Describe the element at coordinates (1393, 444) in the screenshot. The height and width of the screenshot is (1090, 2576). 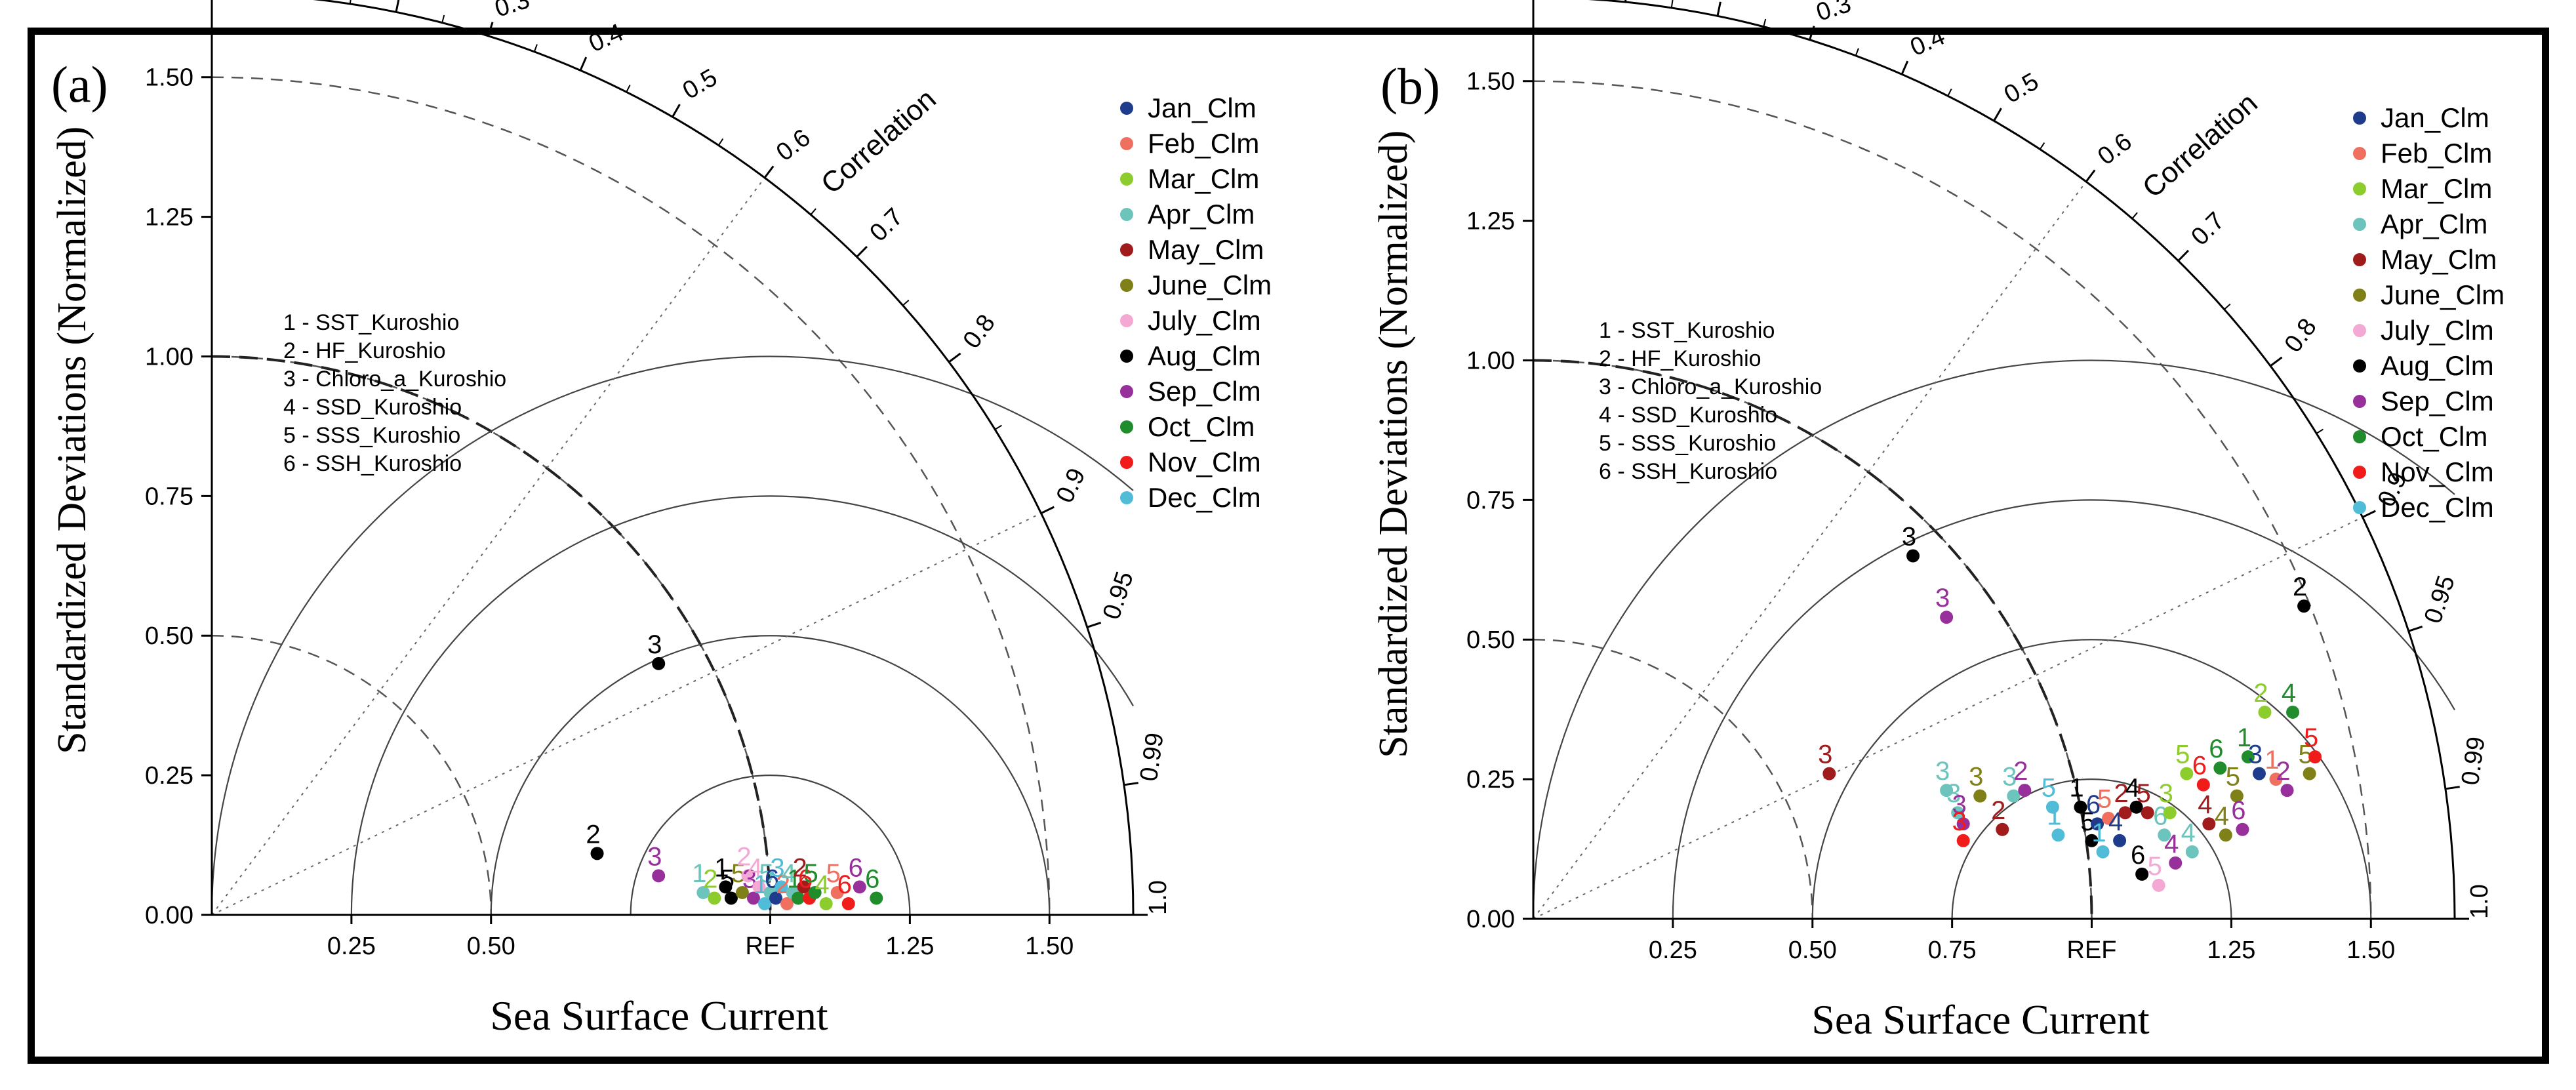
I see `y-axis-title: Standardized Deviations (Normalized)` at that location.